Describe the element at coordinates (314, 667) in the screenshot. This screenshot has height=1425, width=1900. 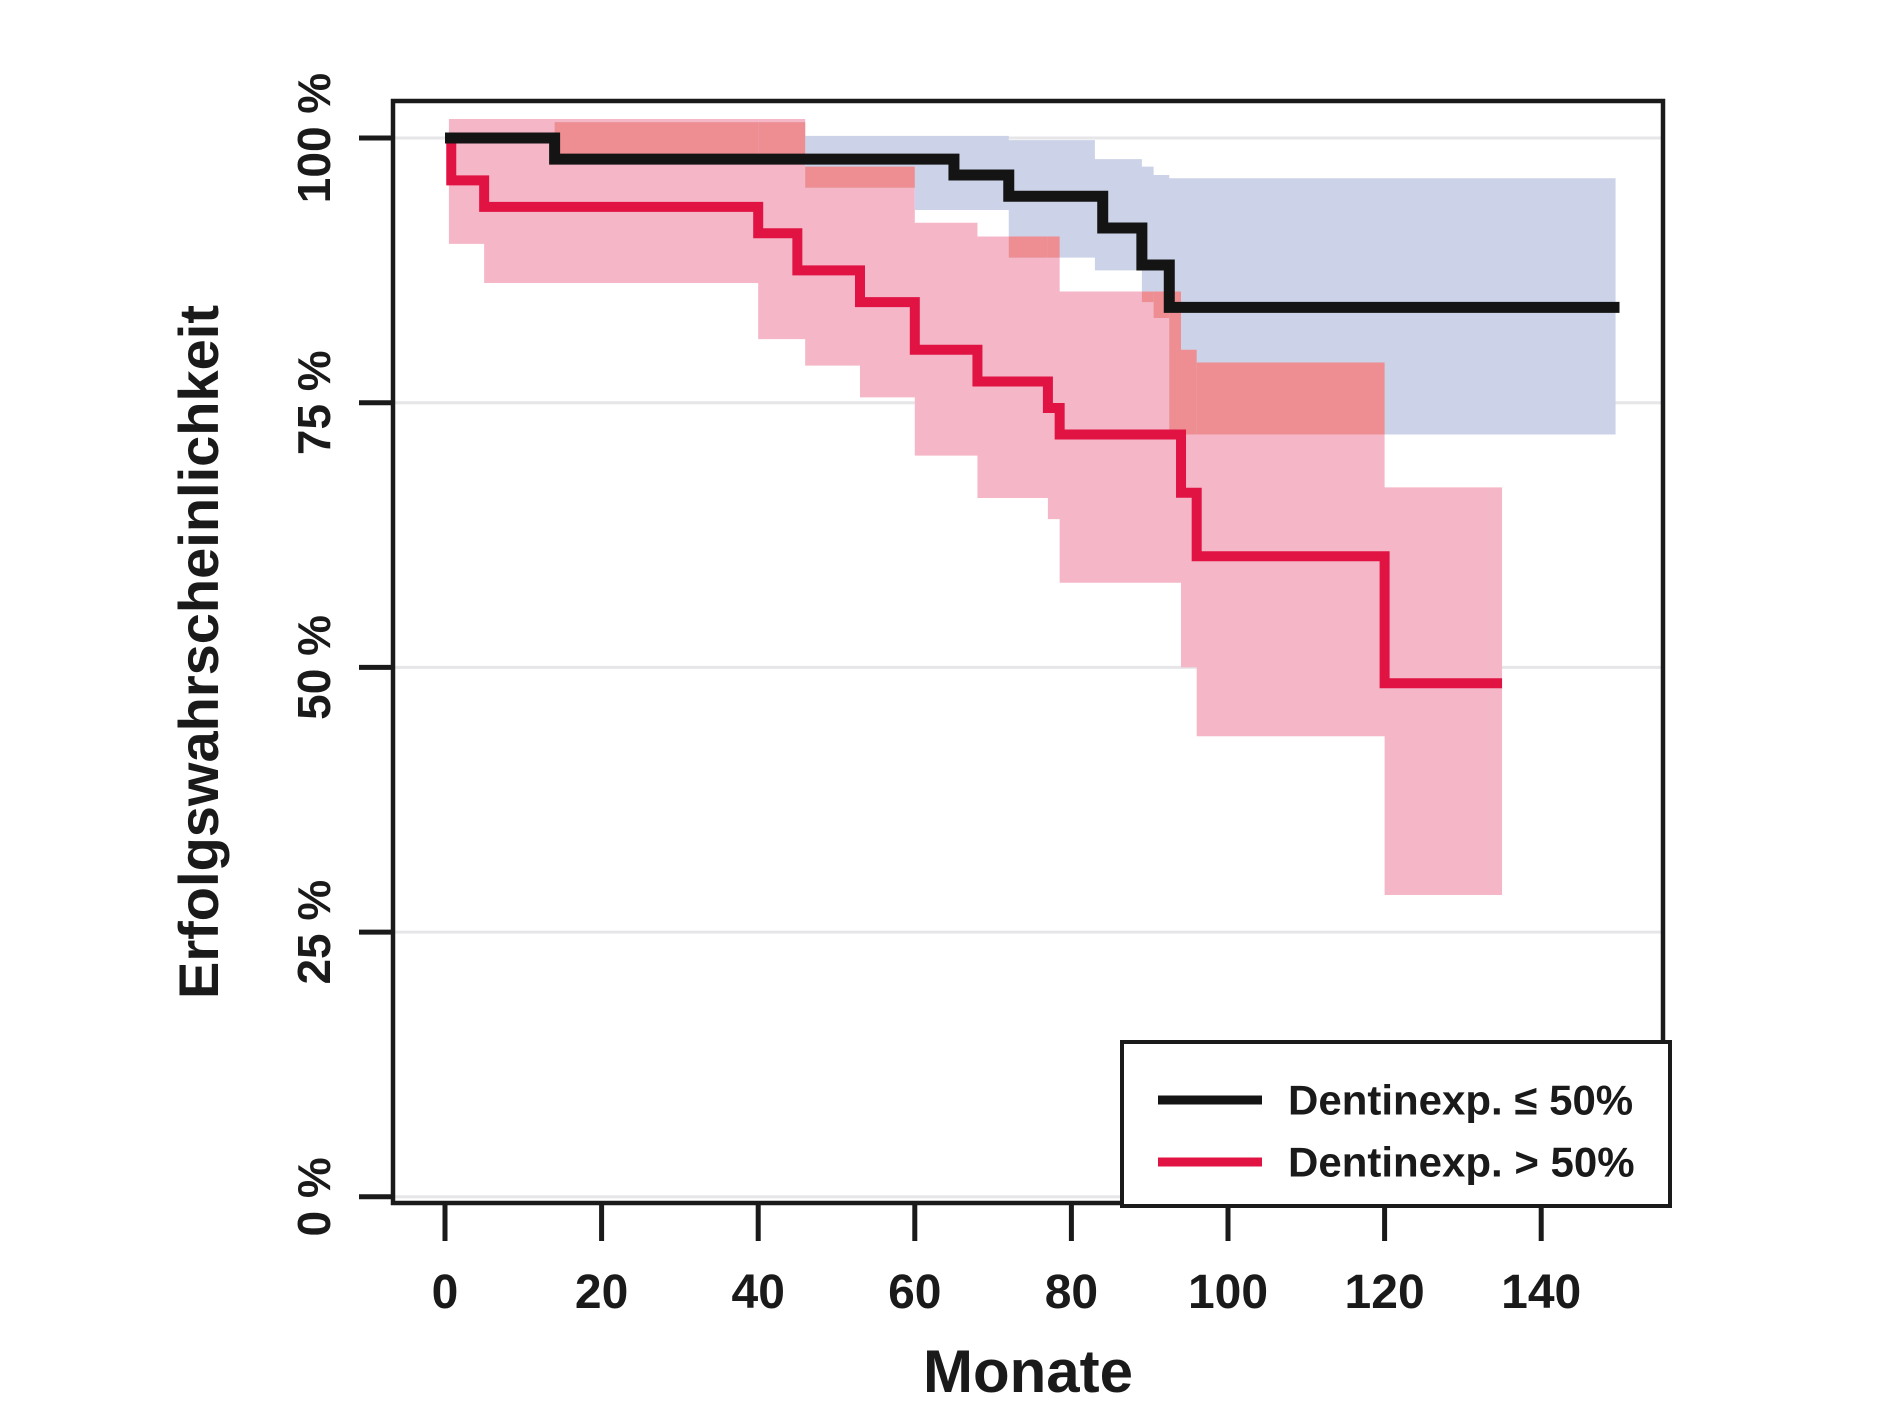
I see `y-tick-label-50: 50 %` at that location.